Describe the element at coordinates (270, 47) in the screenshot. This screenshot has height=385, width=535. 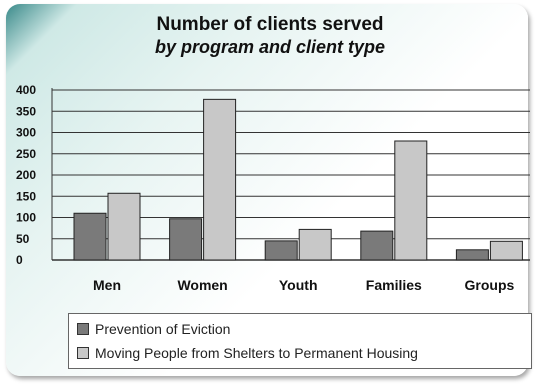
I see `chart-subtitle: by program and client type` at that location.